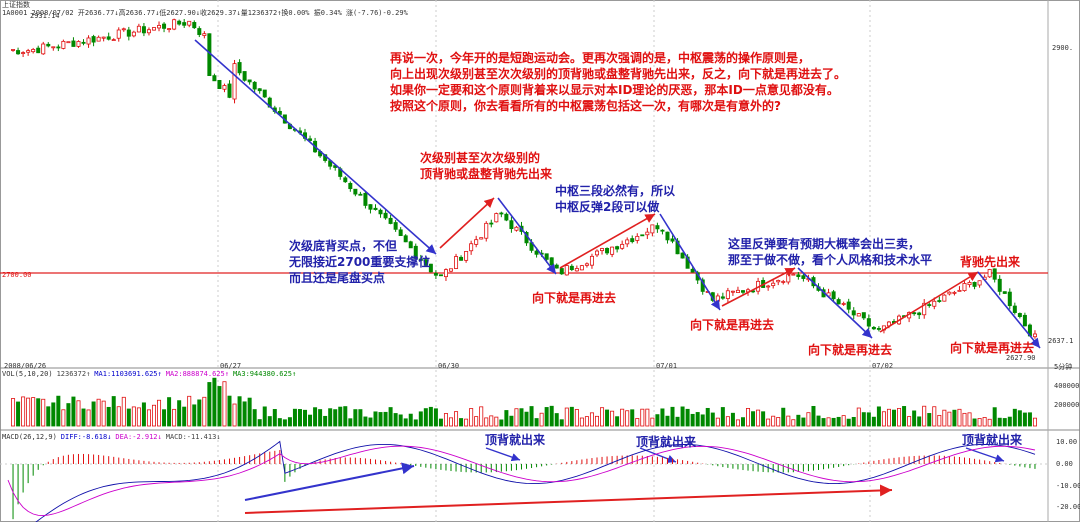 This screenshot has width=1080, height=522. What do you see at coordinates (27, 374) in the screenshot?
I see `vol-label: VOL(5,10,20)` at bounding box center [27, 374].